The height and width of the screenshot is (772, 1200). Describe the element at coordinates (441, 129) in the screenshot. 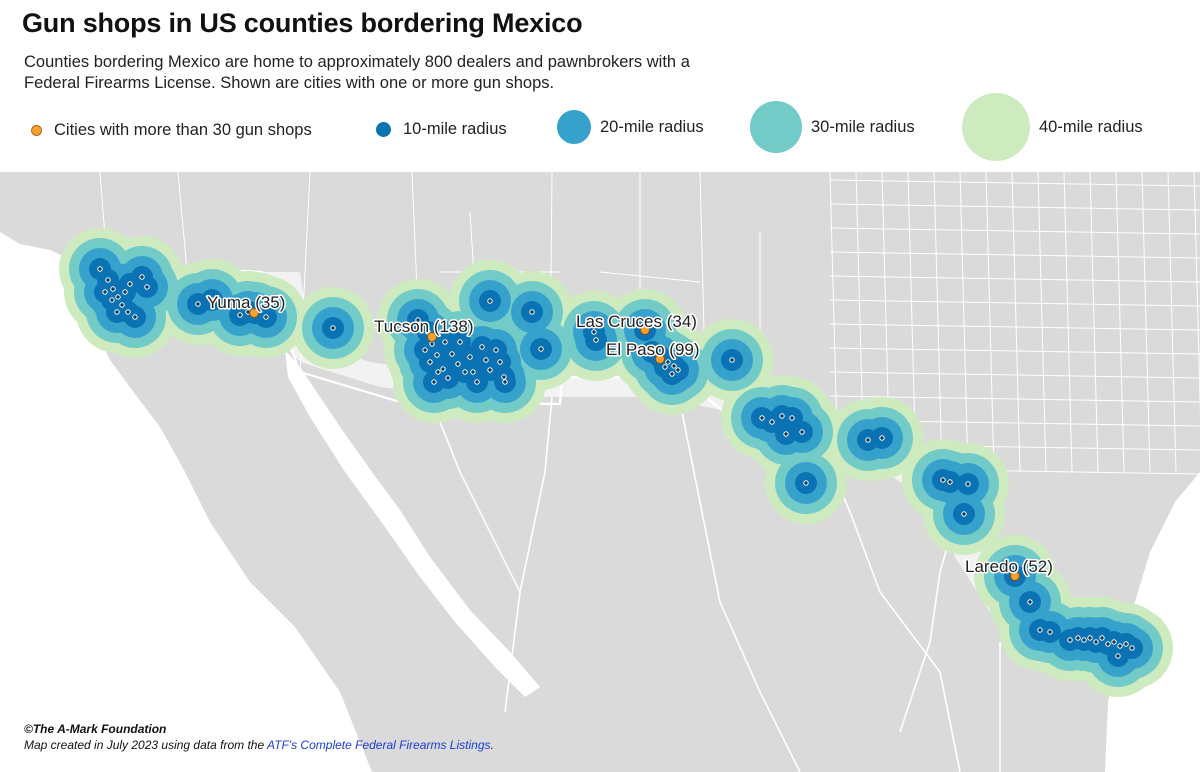

I see `legend-item-10-mile: 10-mile radius` at that location.